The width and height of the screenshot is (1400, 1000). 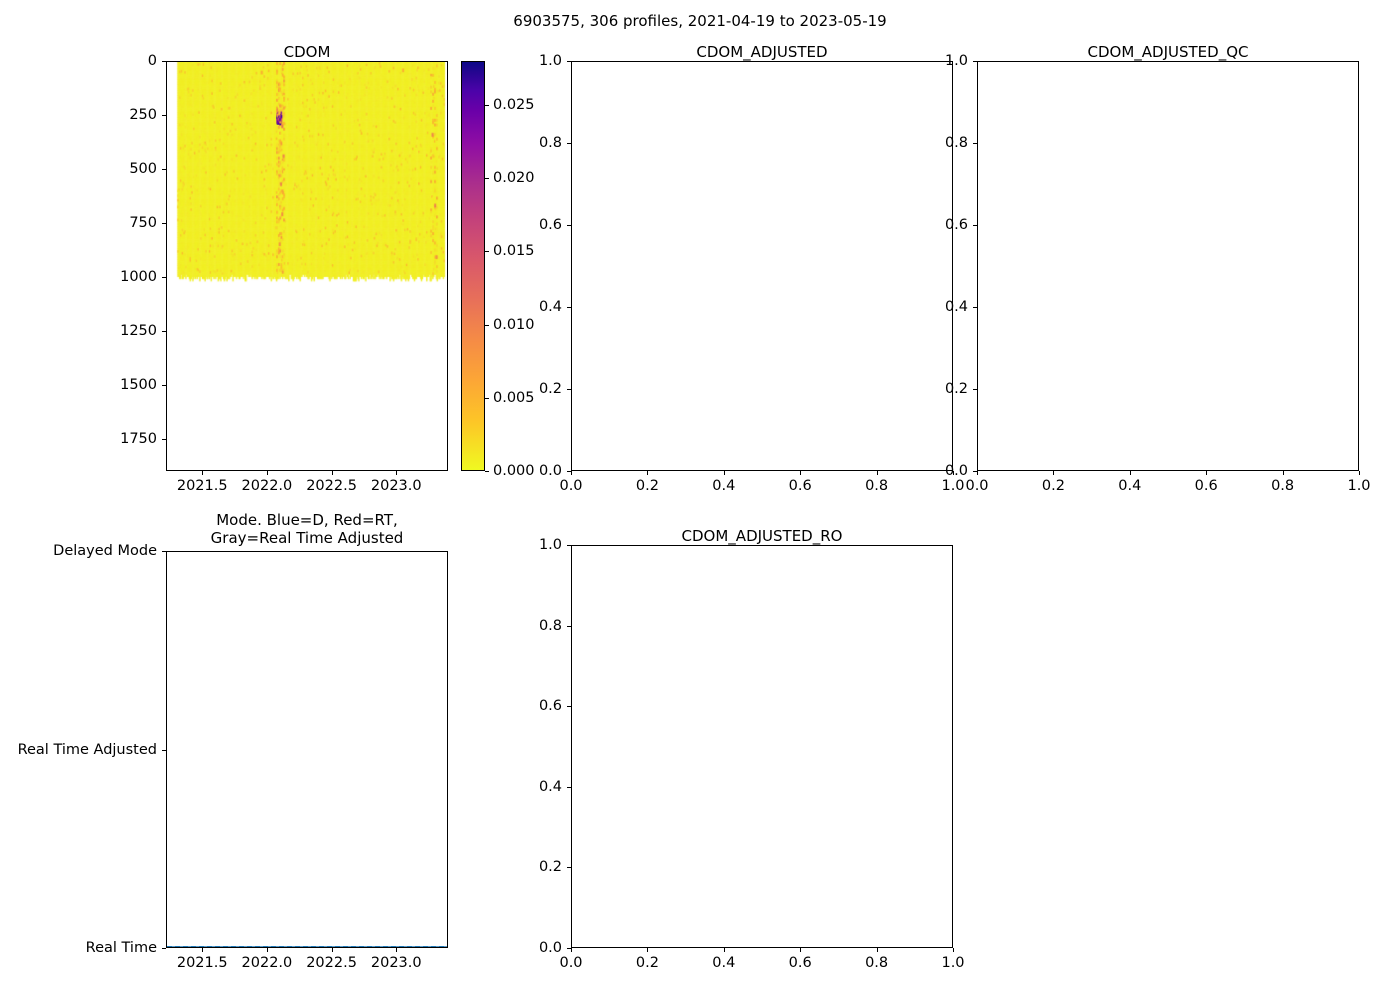 What do you see at coordinates (143, 222) in the screenshot?
I see `cdom-y-tick-label: 750` at bounding box center [143, 222].